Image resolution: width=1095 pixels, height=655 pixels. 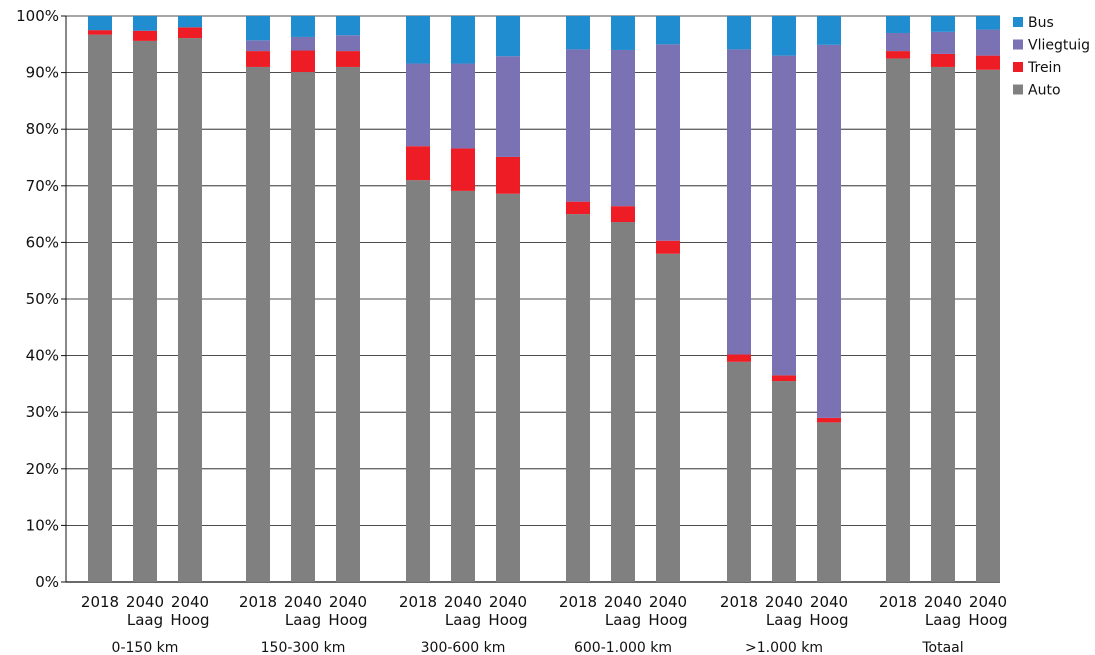 What do you see at coordinates (1044, 68) in the screenshot?
I see `legend-label: Trein` at bounding box center [1044, 68].